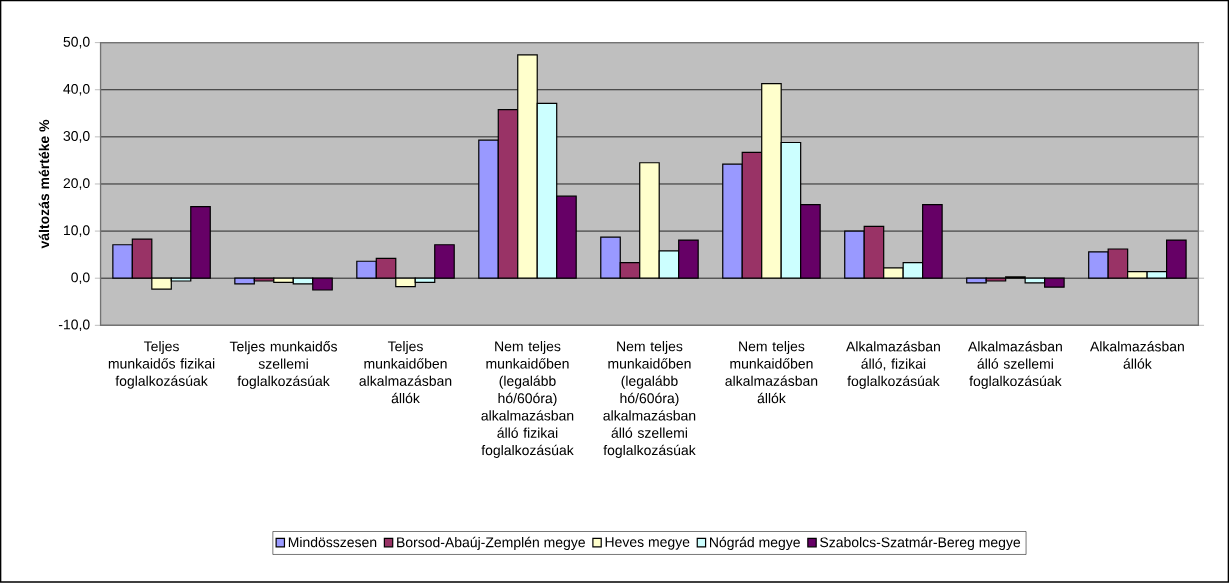  What do you see at coordinates (76, 184) in the screenshot?
I see `y-tick-label: 20,0` at bounding box center [76, 184].